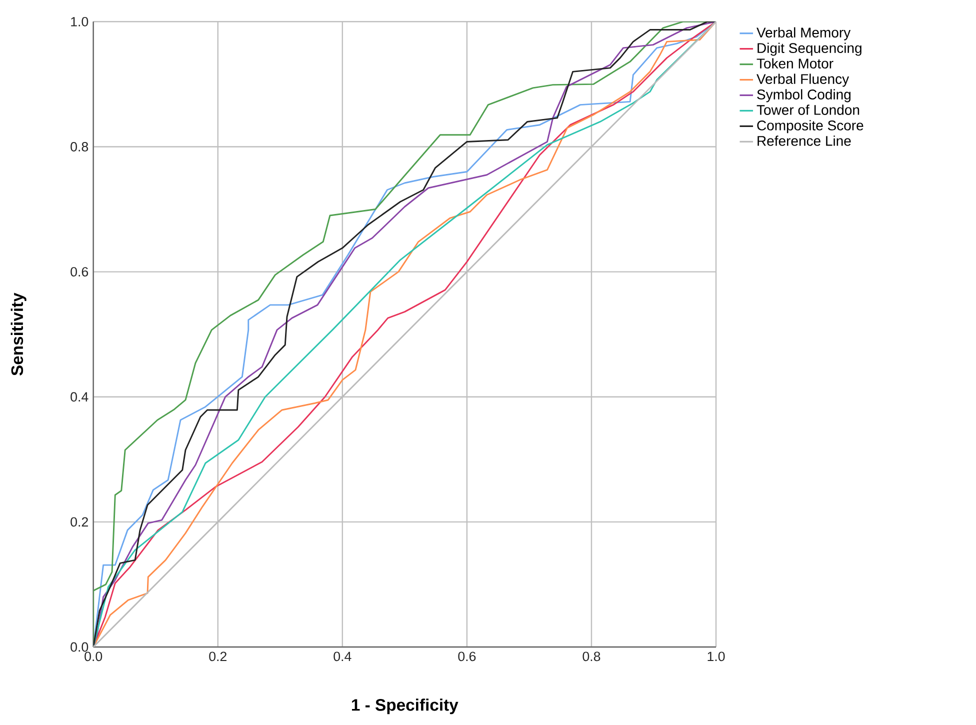 The image size is (976, 725). Describe the element at coordinates (79, 272) in the screenshot. I see `y-tick-label: 0.6` at that location.